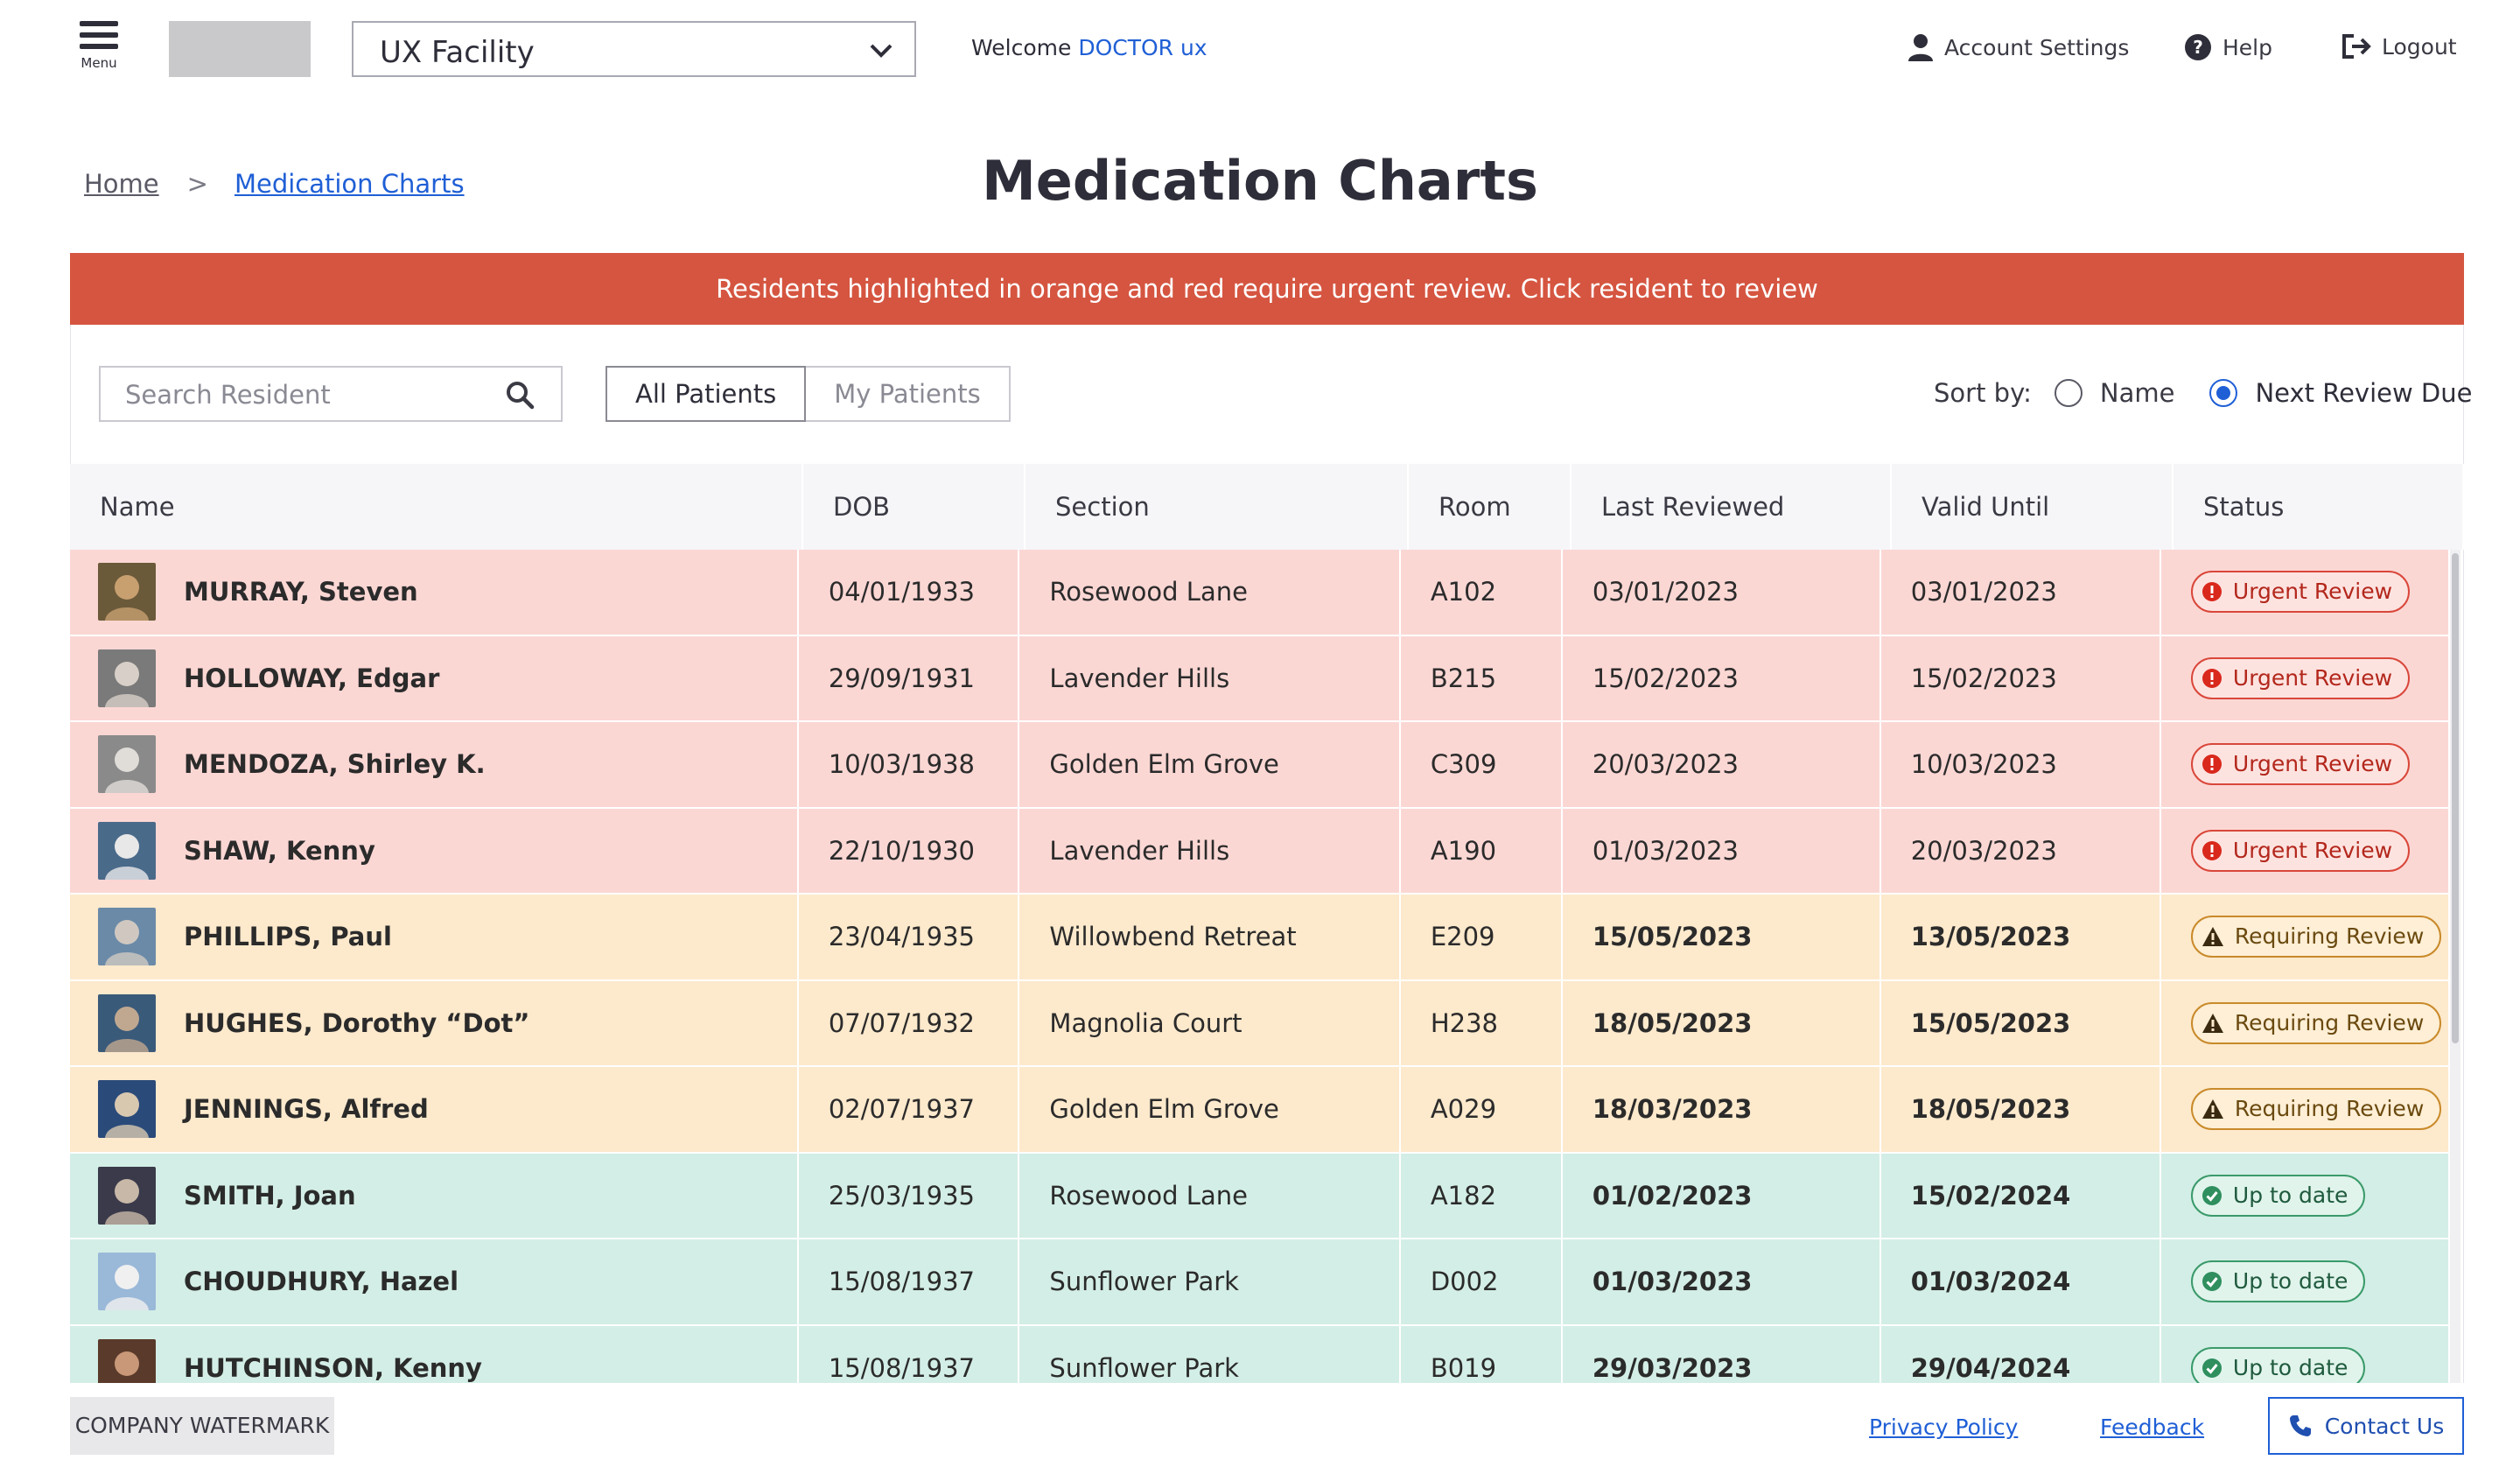  I want to click on hamburger-icon-bar, so click(99, 35).